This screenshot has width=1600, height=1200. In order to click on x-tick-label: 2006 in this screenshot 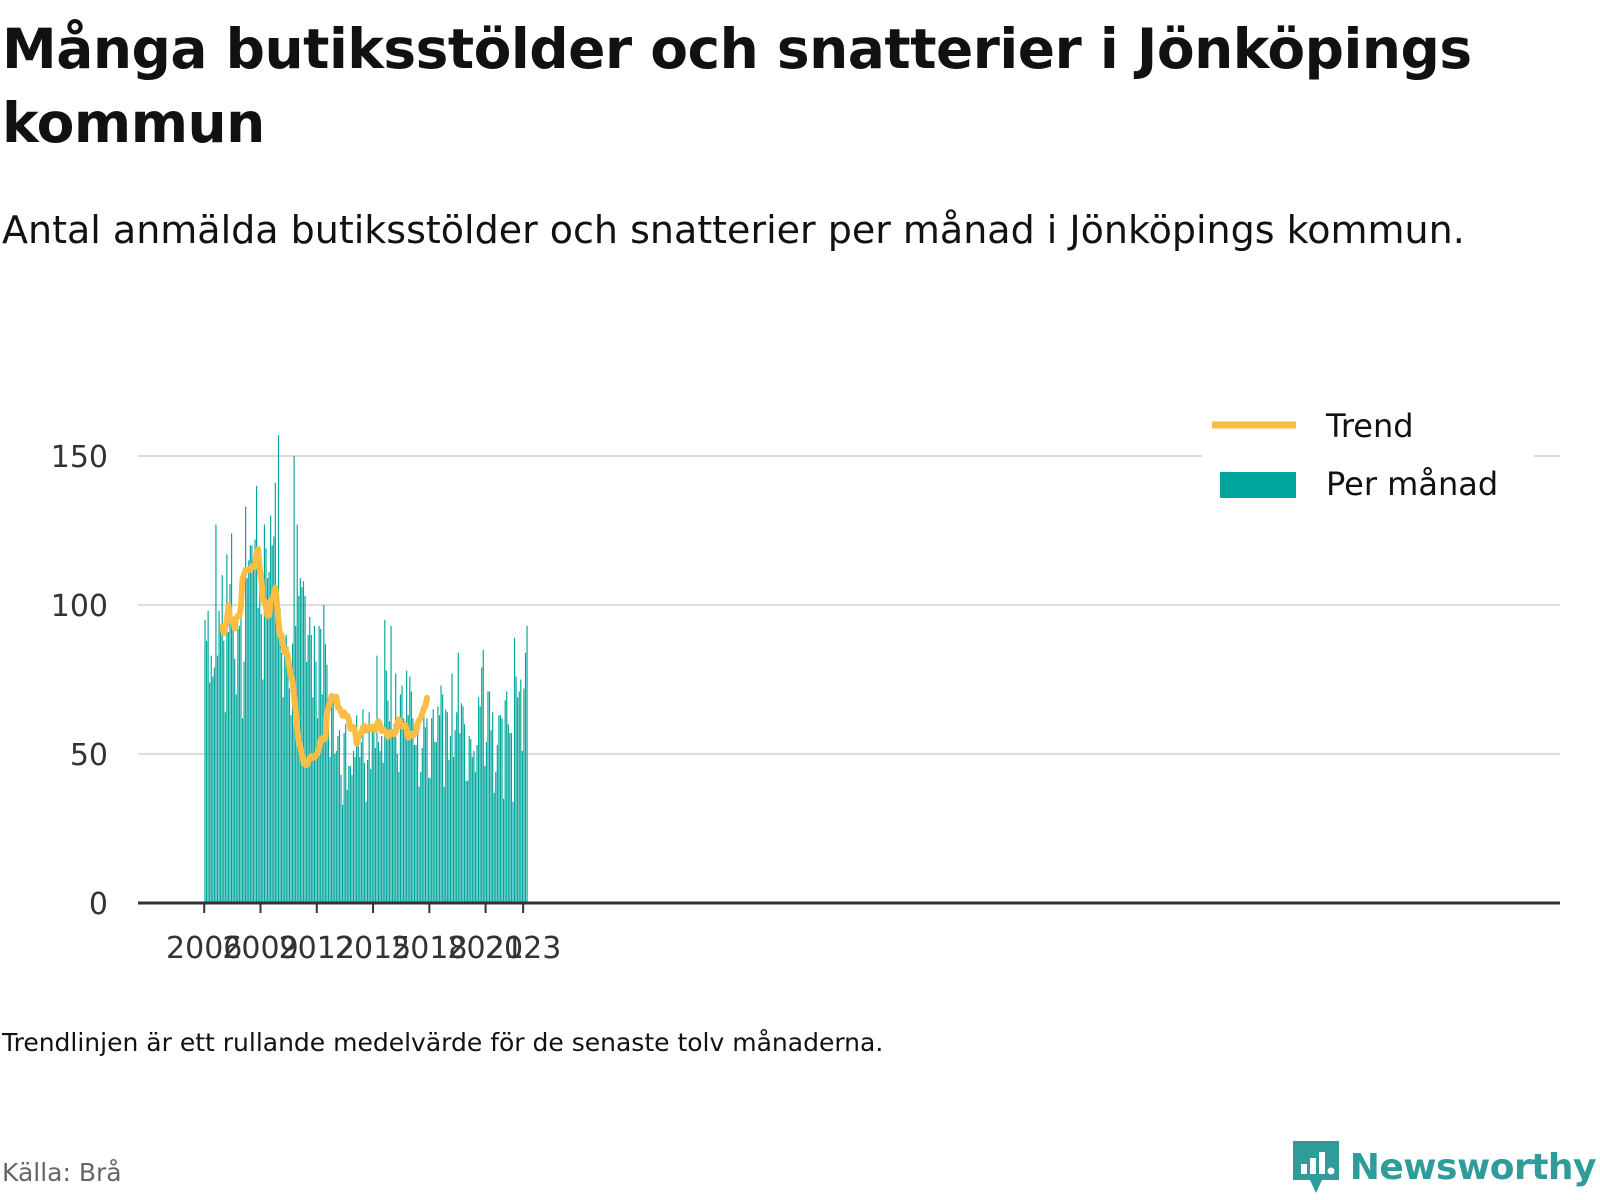, I will do `click(204, 948)`.